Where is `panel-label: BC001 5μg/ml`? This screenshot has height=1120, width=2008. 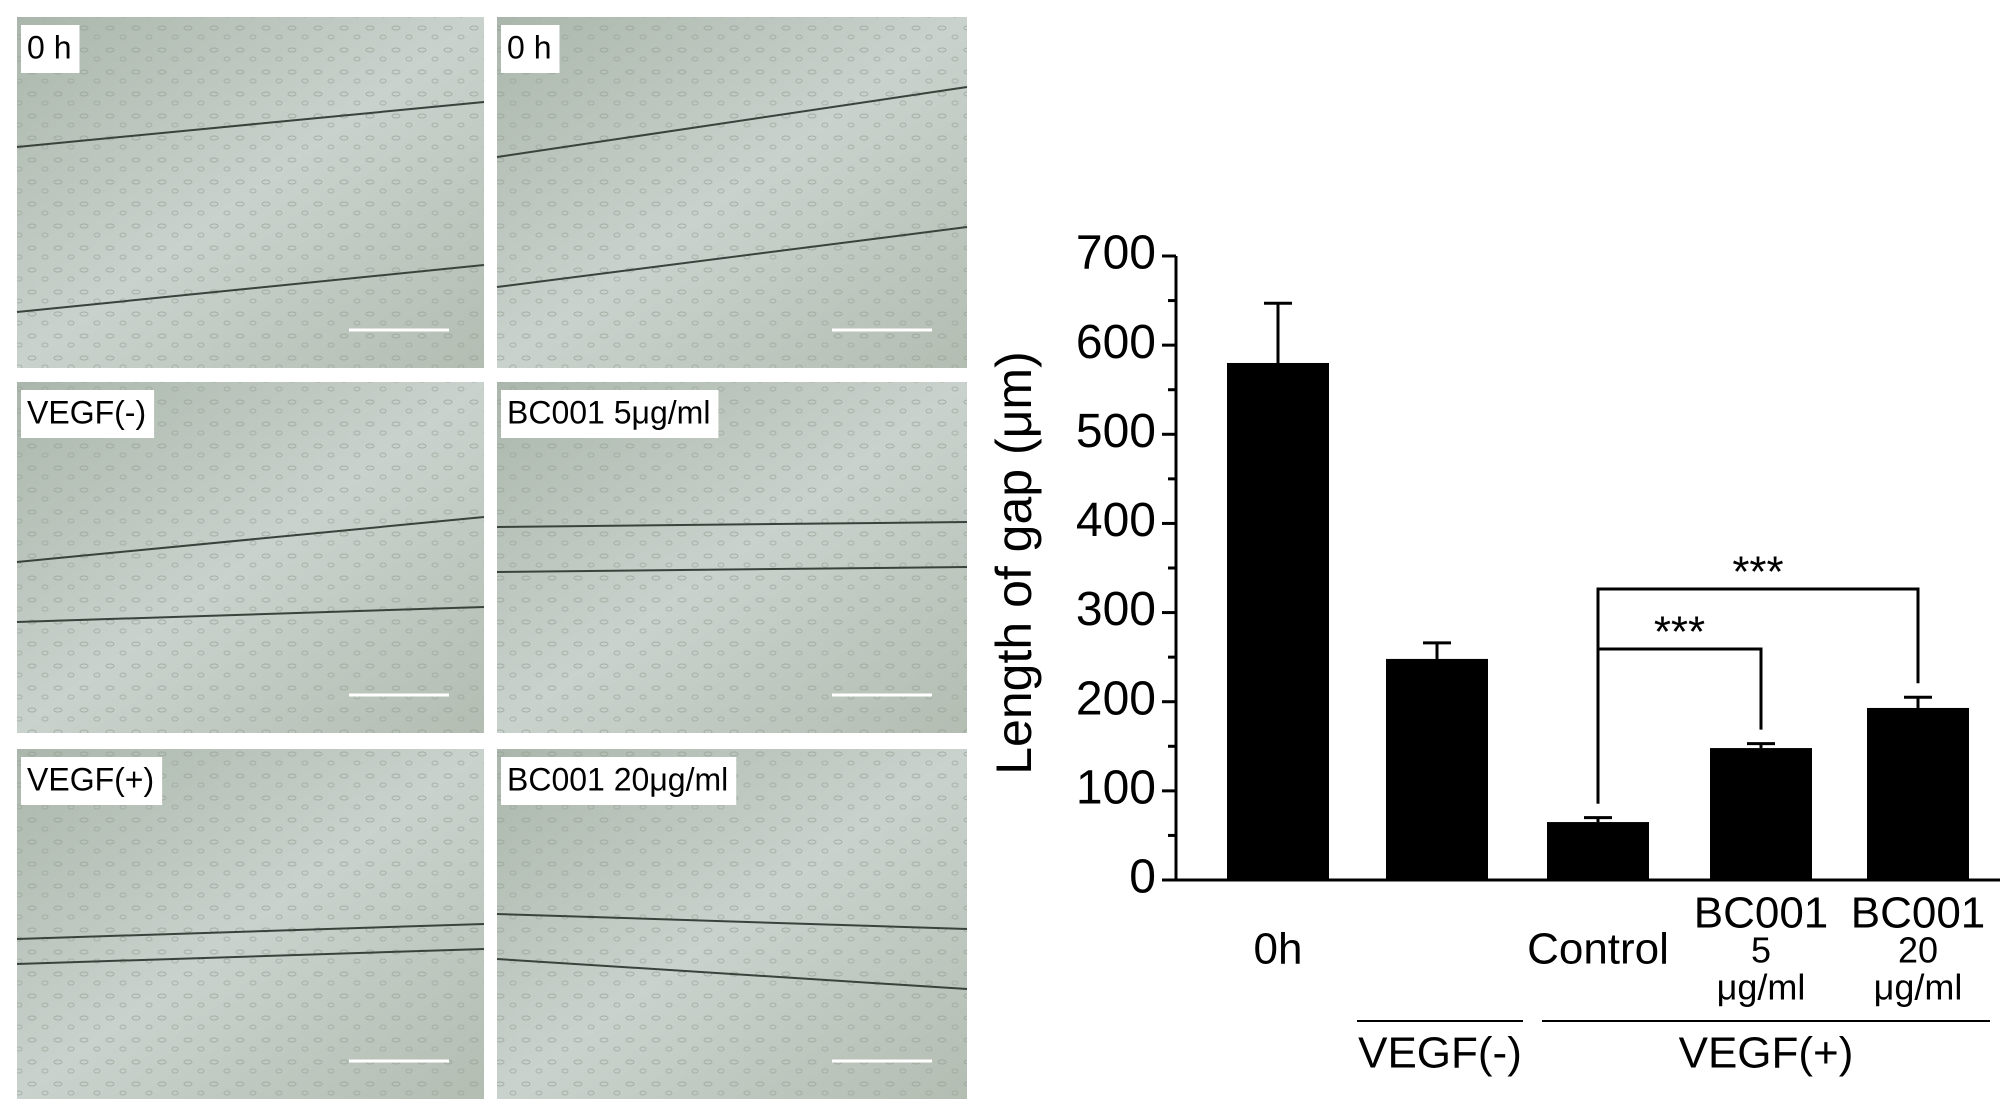
panel-label: BC001 5μg/ml is located at coordinates (608, 412).